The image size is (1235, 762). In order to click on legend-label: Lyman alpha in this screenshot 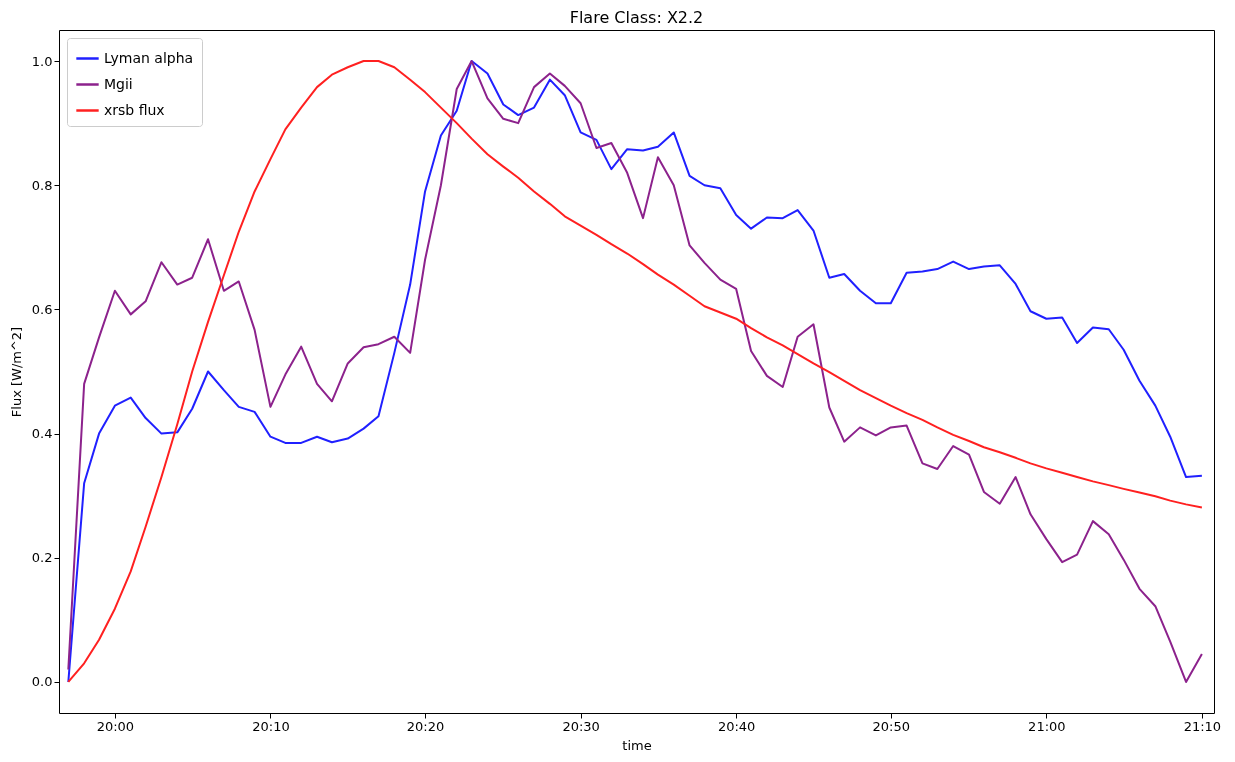, I will do `click(149, 57)`.